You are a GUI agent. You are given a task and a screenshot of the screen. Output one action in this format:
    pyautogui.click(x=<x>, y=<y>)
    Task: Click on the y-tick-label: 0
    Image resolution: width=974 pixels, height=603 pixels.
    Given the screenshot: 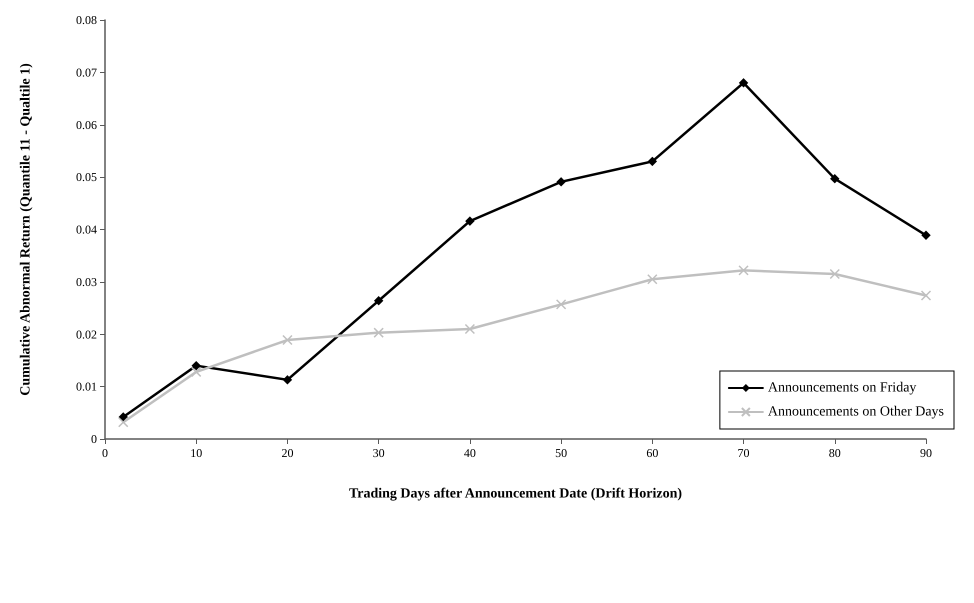 What is the action you would take?
    pyautogui.click(x=94, y=439)
    